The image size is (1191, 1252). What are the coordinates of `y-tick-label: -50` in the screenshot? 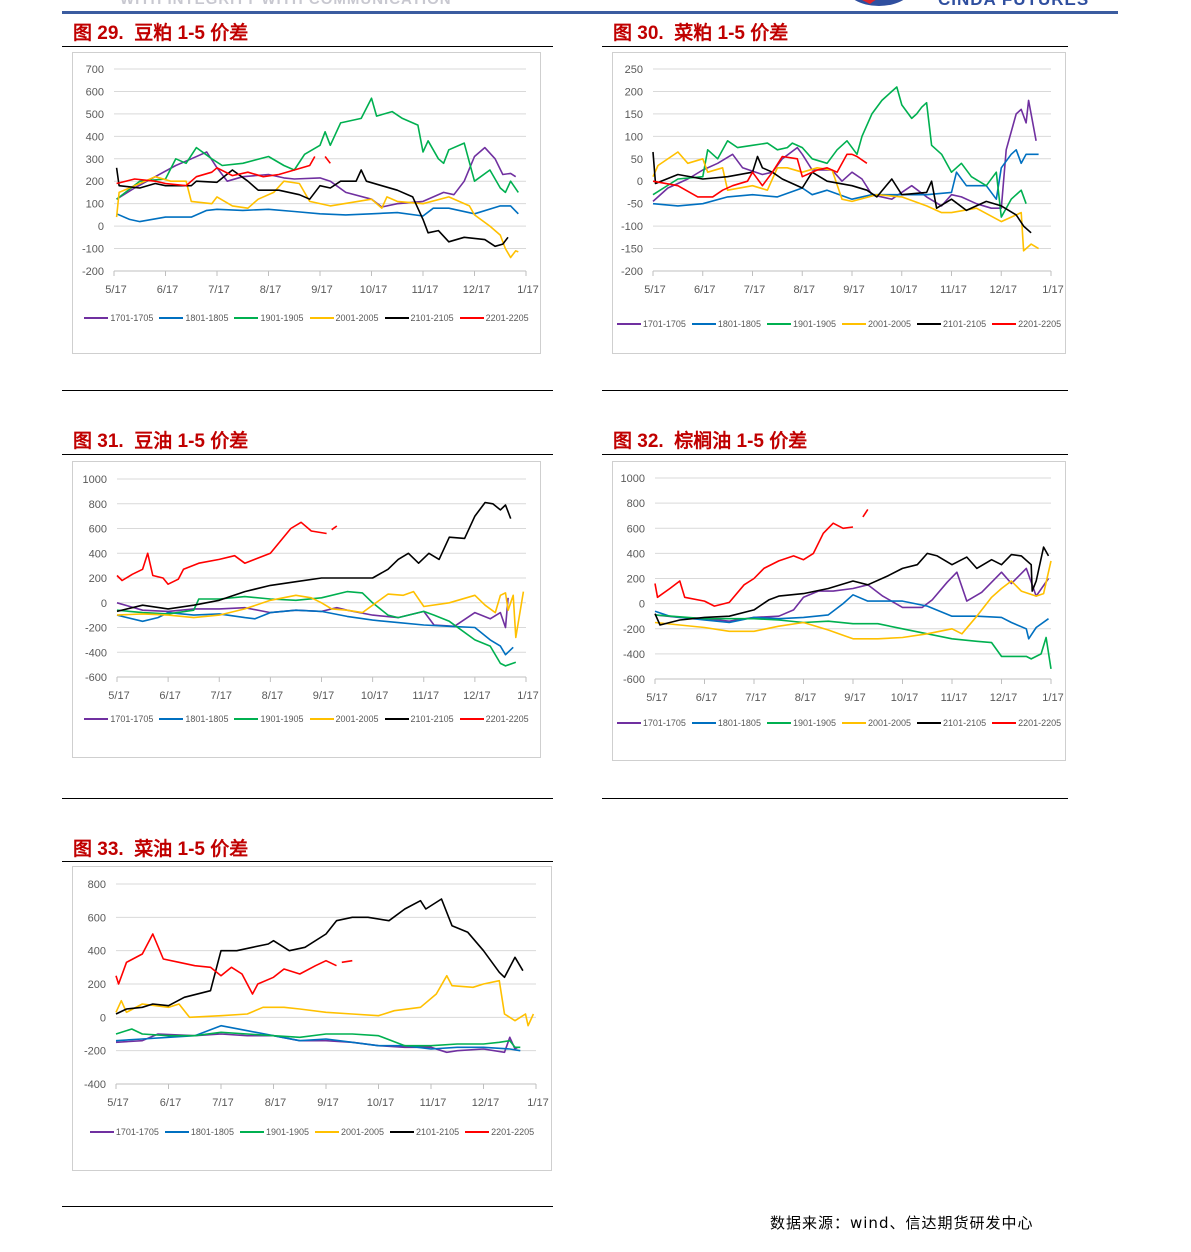 It's located at (635, 205).